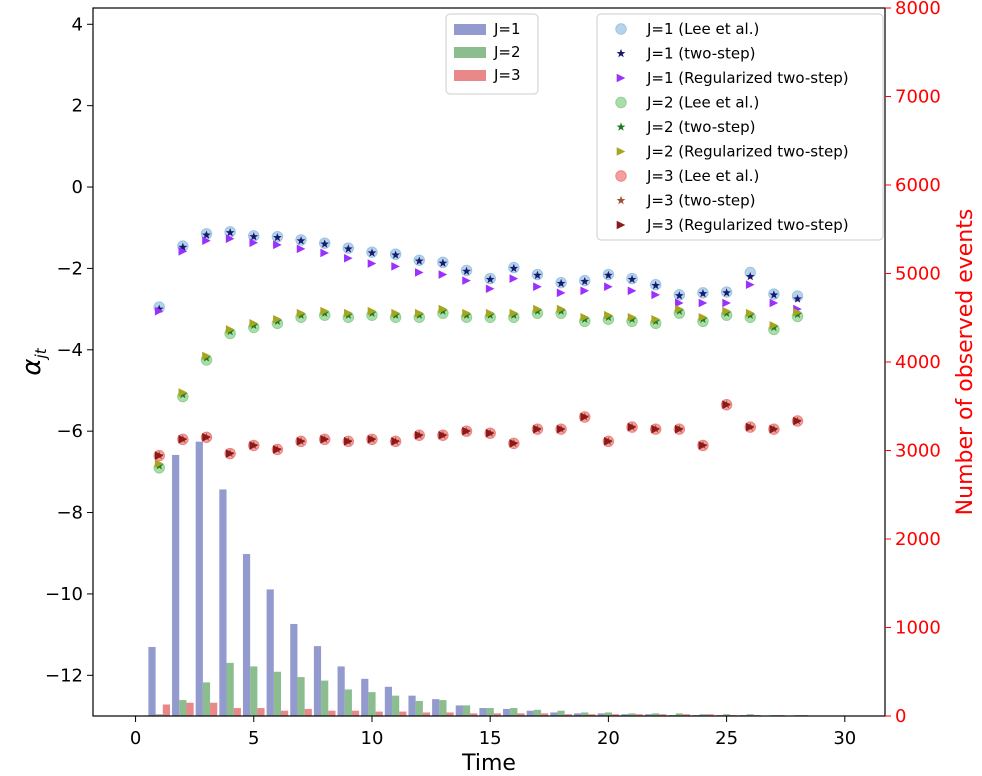 This screenshot has width=982, height=776. Describe the element at coordinates (918, 539) in the screenshot. I see `y2-tick-label-2000: 2000` at that location.